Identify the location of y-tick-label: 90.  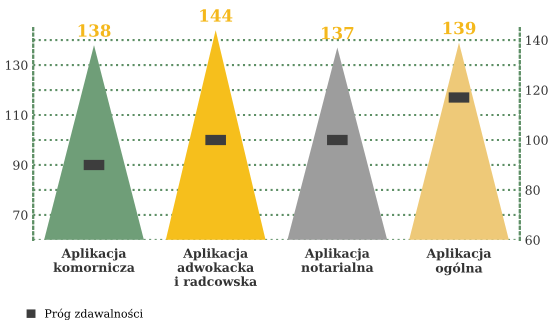
(20, 165).